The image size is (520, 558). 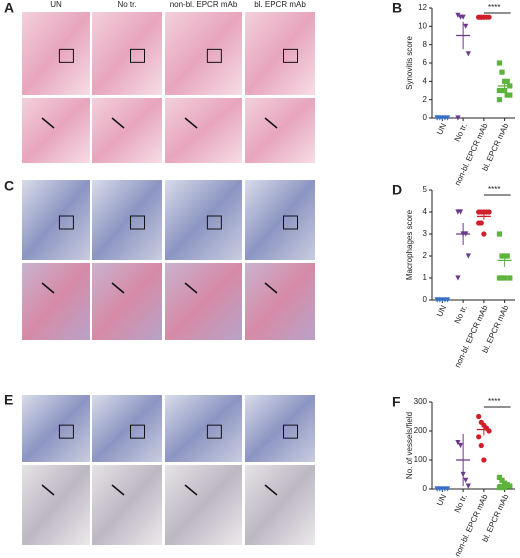 I want to click on y-tick-label: 12, so click(x=422, y=7).